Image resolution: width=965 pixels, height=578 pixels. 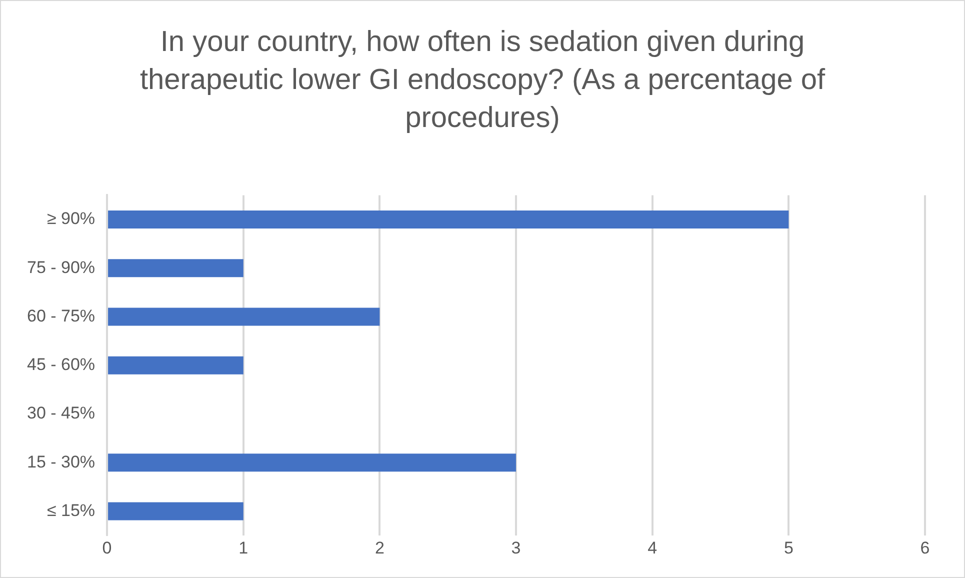 I want to click on y-tick-label: 75 - 90%, so click(x=61, y=267).